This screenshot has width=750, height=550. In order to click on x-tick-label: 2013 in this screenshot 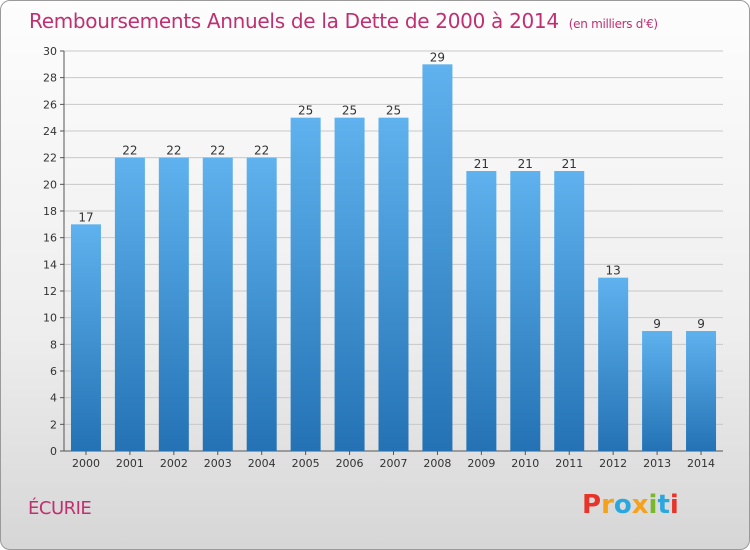, I will do `click(657, 463)`.